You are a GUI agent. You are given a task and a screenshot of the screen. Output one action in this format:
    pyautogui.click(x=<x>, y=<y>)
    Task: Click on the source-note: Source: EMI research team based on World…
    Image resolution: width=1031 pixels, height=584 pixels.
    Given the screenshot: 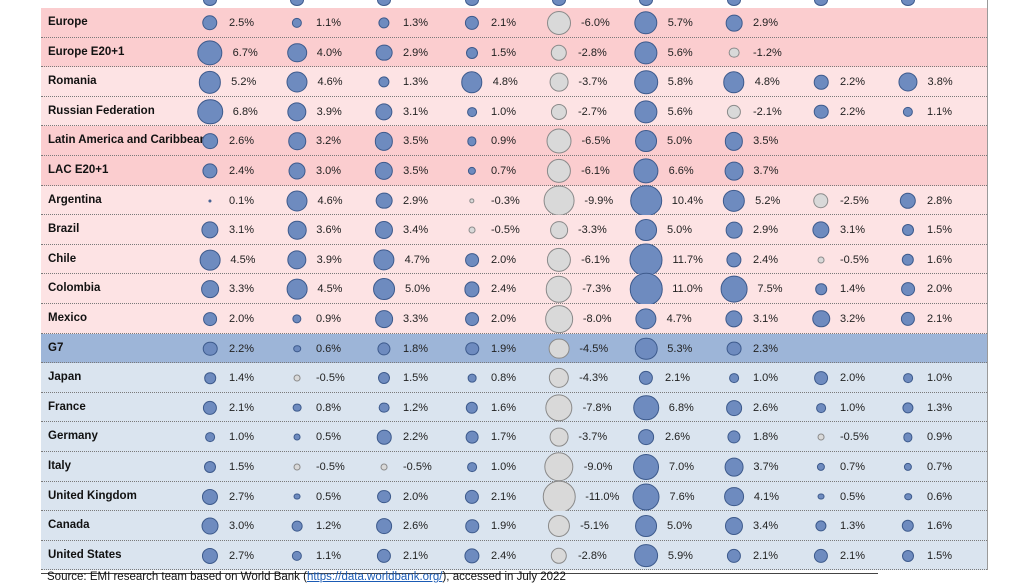 What is the action you would take?
    pyautogui.click(x=306, y=577)
    